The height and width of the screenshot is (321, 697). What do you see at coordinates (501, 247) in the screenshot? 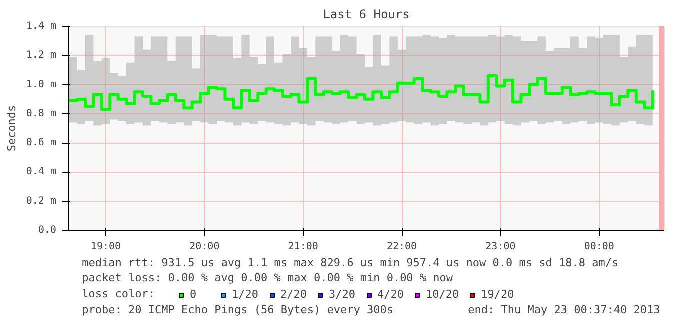
I see `x-tick-label: 23:00` at bounding box center [501, 247].